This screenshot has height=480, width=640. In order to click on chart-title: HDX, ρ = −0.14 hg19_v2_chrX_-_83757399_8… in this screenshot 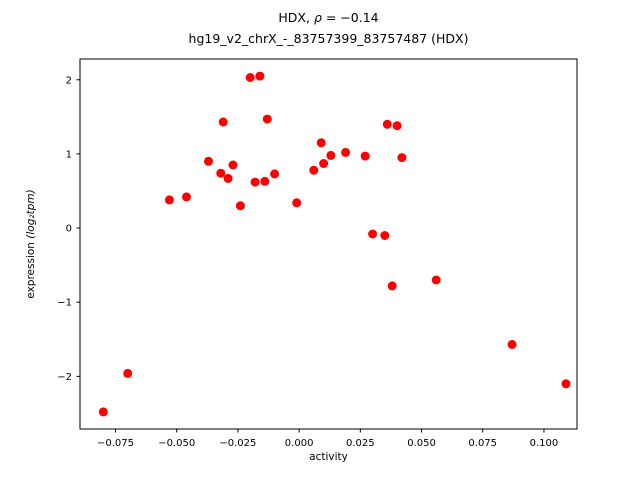, I will do `click(328, 28)`.